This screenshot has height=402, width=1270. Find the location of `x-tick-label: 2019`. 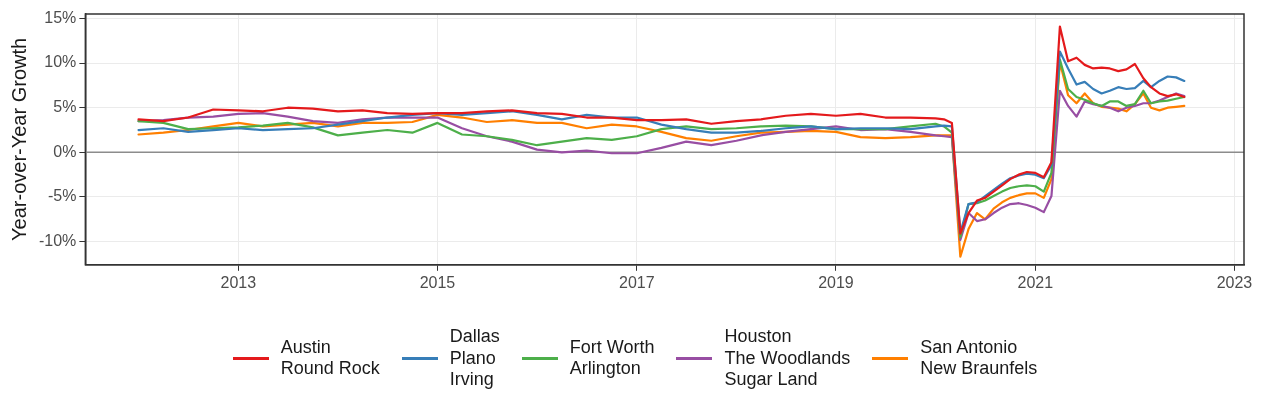

x-tick-label: 2019 is located at coordinates (836, 282).